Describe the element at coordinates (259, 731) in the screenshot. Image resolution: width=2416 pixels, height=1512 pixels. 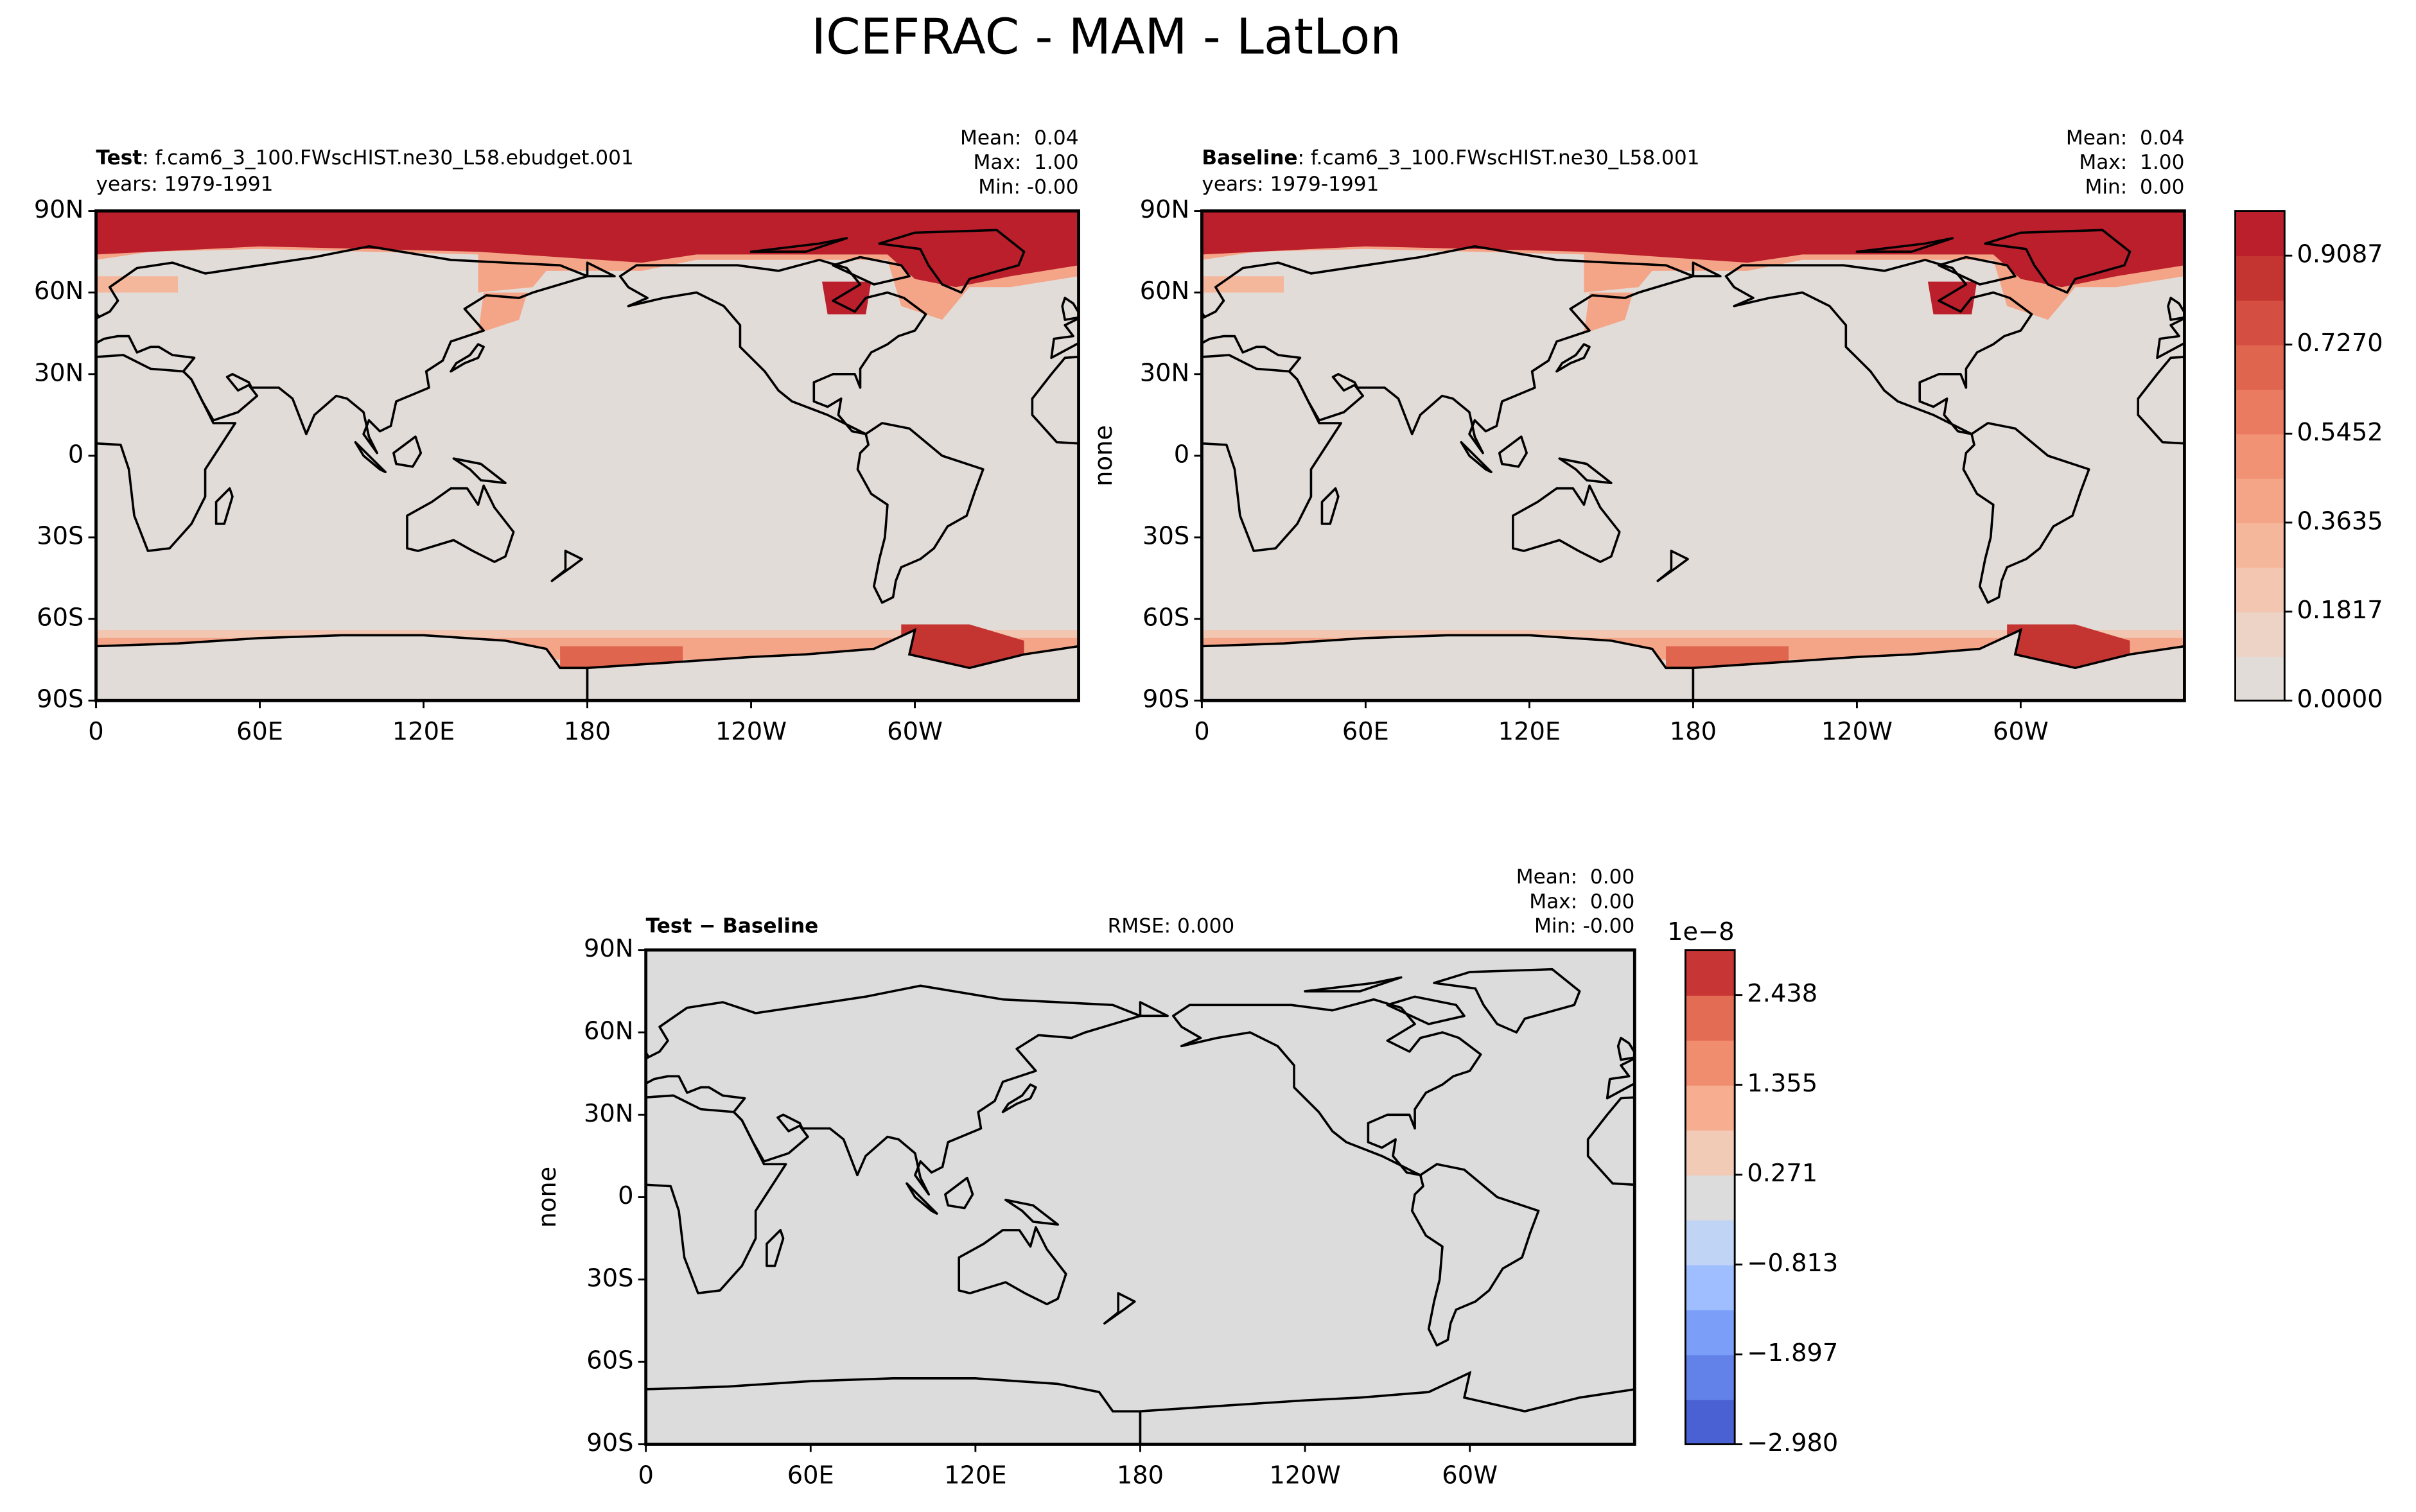
I see `x-tick-label: 60E` at that location.